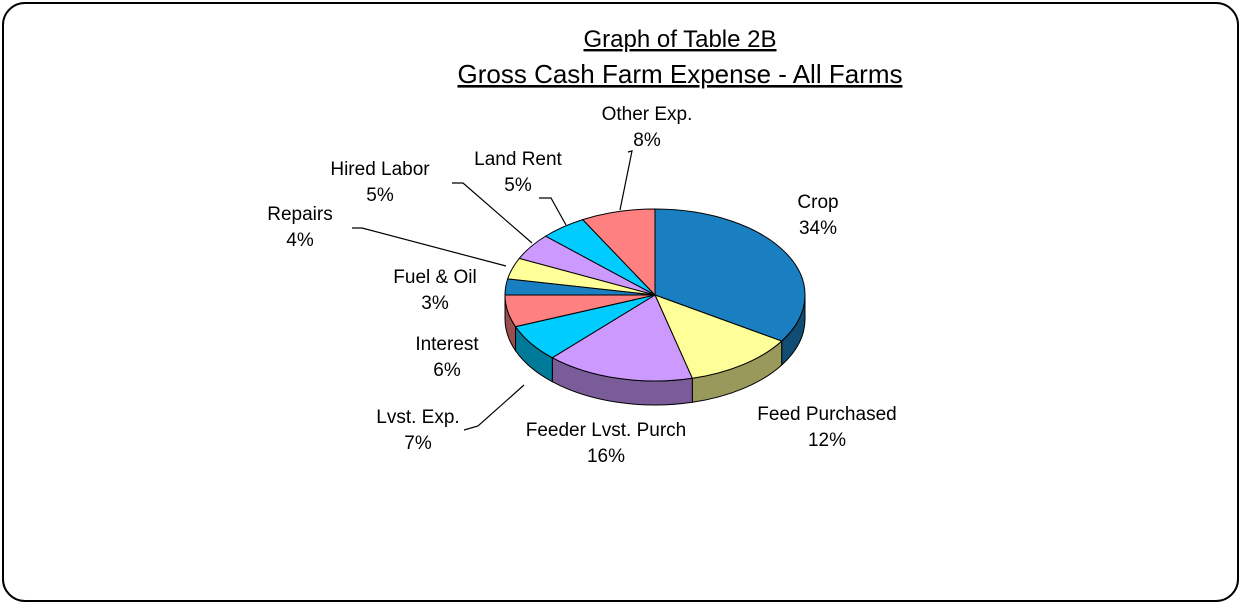  What do you see at coordinates (606, 430) in the screenshot?
I see `category-label: Feeder Lvst. Purch` at bounding box center [606, 430].